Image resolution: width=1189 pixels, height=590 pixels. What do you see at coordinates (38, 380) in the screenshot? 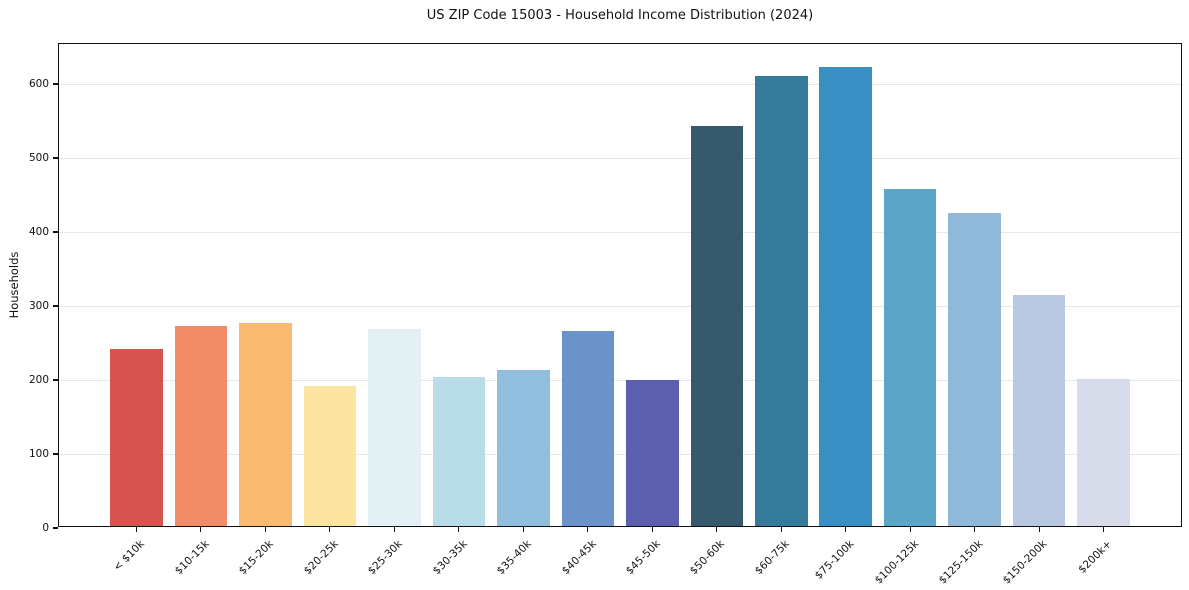
I see `y-tick-label-200: 200` at bounding box center [38, 380].